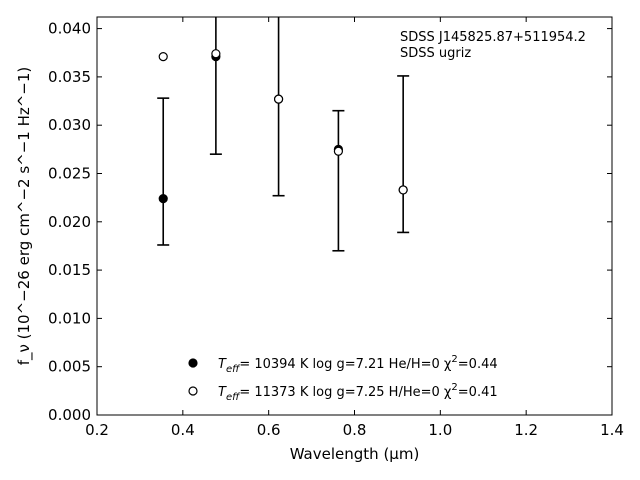 This screenshot has height=480, width=640. What do you see at coordinates (358, 364) in the screenshot?
I see `legend-label: Teff= 10394 K log g=7.21 He/H=0 χ2=0.44` at bounding box center [358, 364].